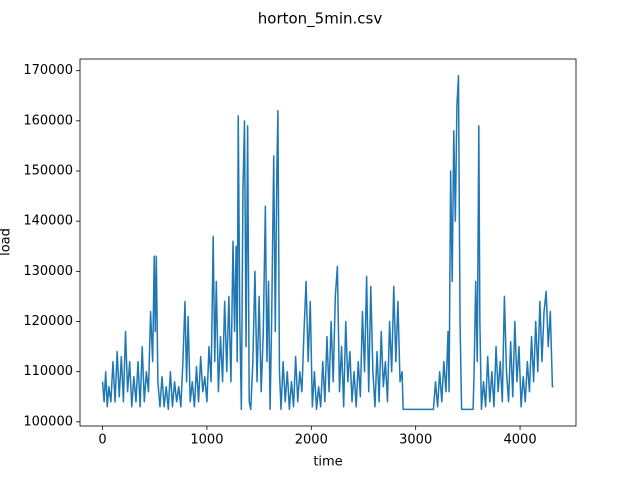 The image size is (640, 480). What do you see at coordinates (311, 440) in the screenshot?
I see `x-tick-label: 2000` at bounding box center [311, 440].